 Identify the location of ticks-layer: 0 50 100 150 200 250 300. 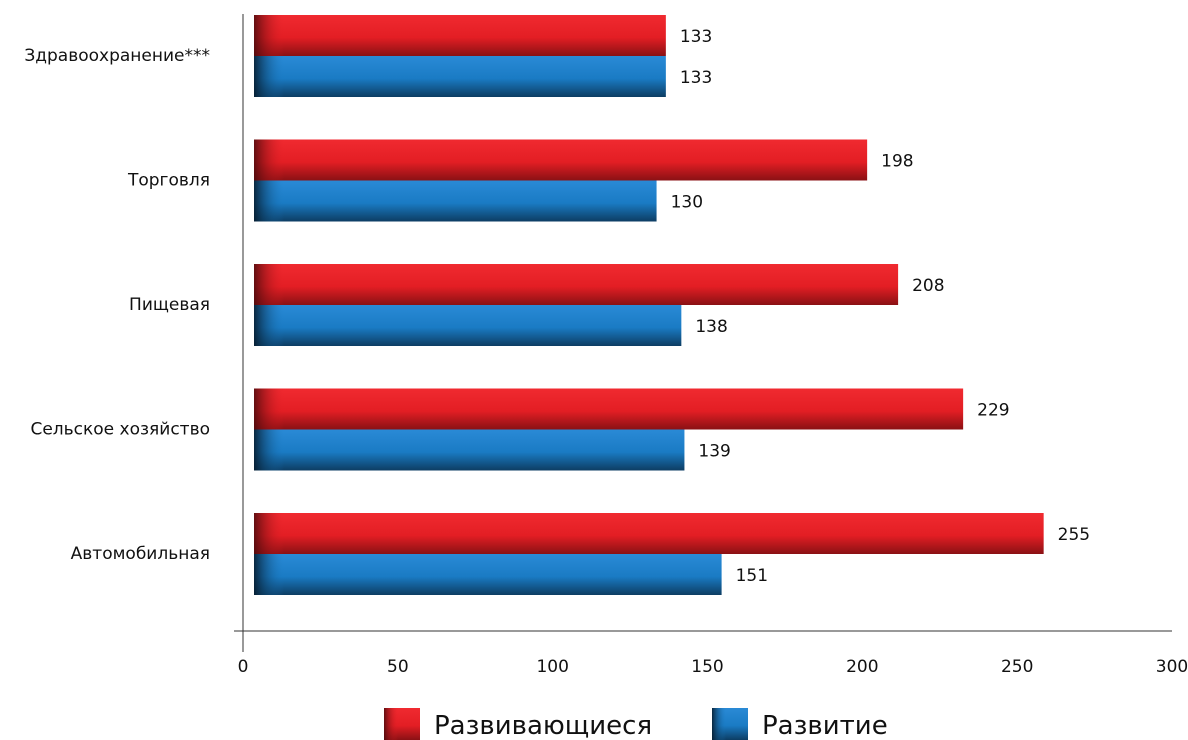
(713, 667).